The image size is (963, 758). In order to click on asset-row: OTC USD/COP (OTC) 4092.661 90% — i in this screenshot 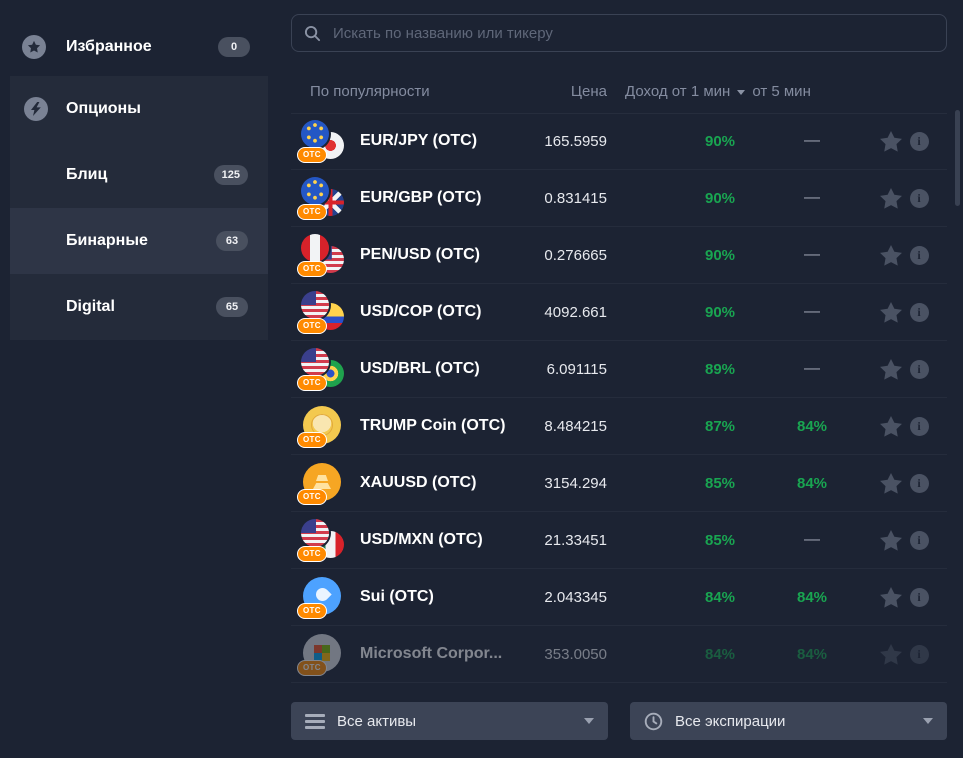, I will do `click(619, 312)`.